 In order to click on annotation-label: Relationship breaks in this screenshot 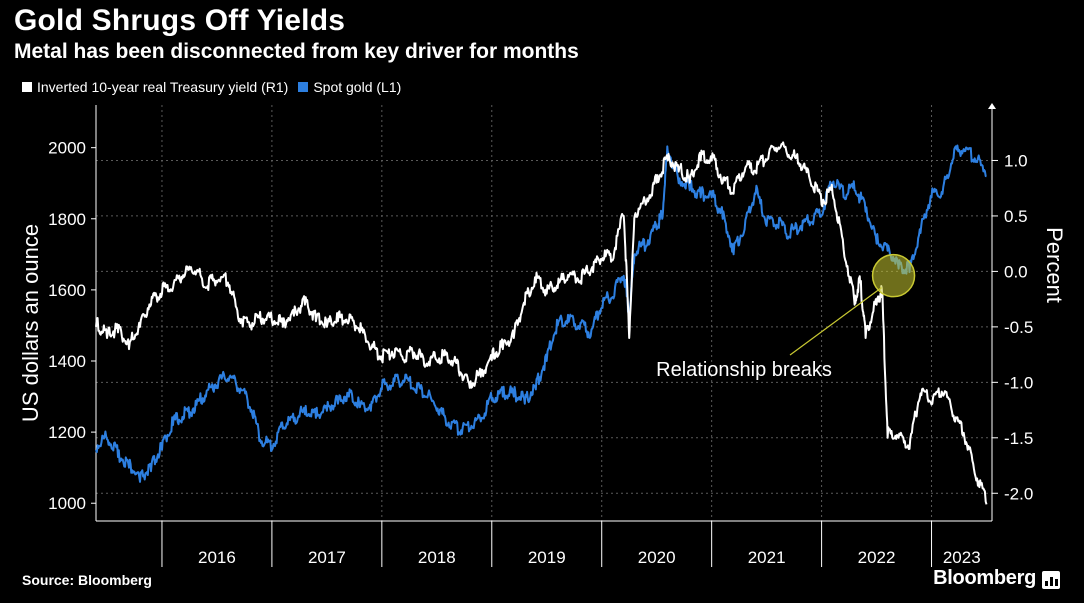, I will do `click(744, 370)`.